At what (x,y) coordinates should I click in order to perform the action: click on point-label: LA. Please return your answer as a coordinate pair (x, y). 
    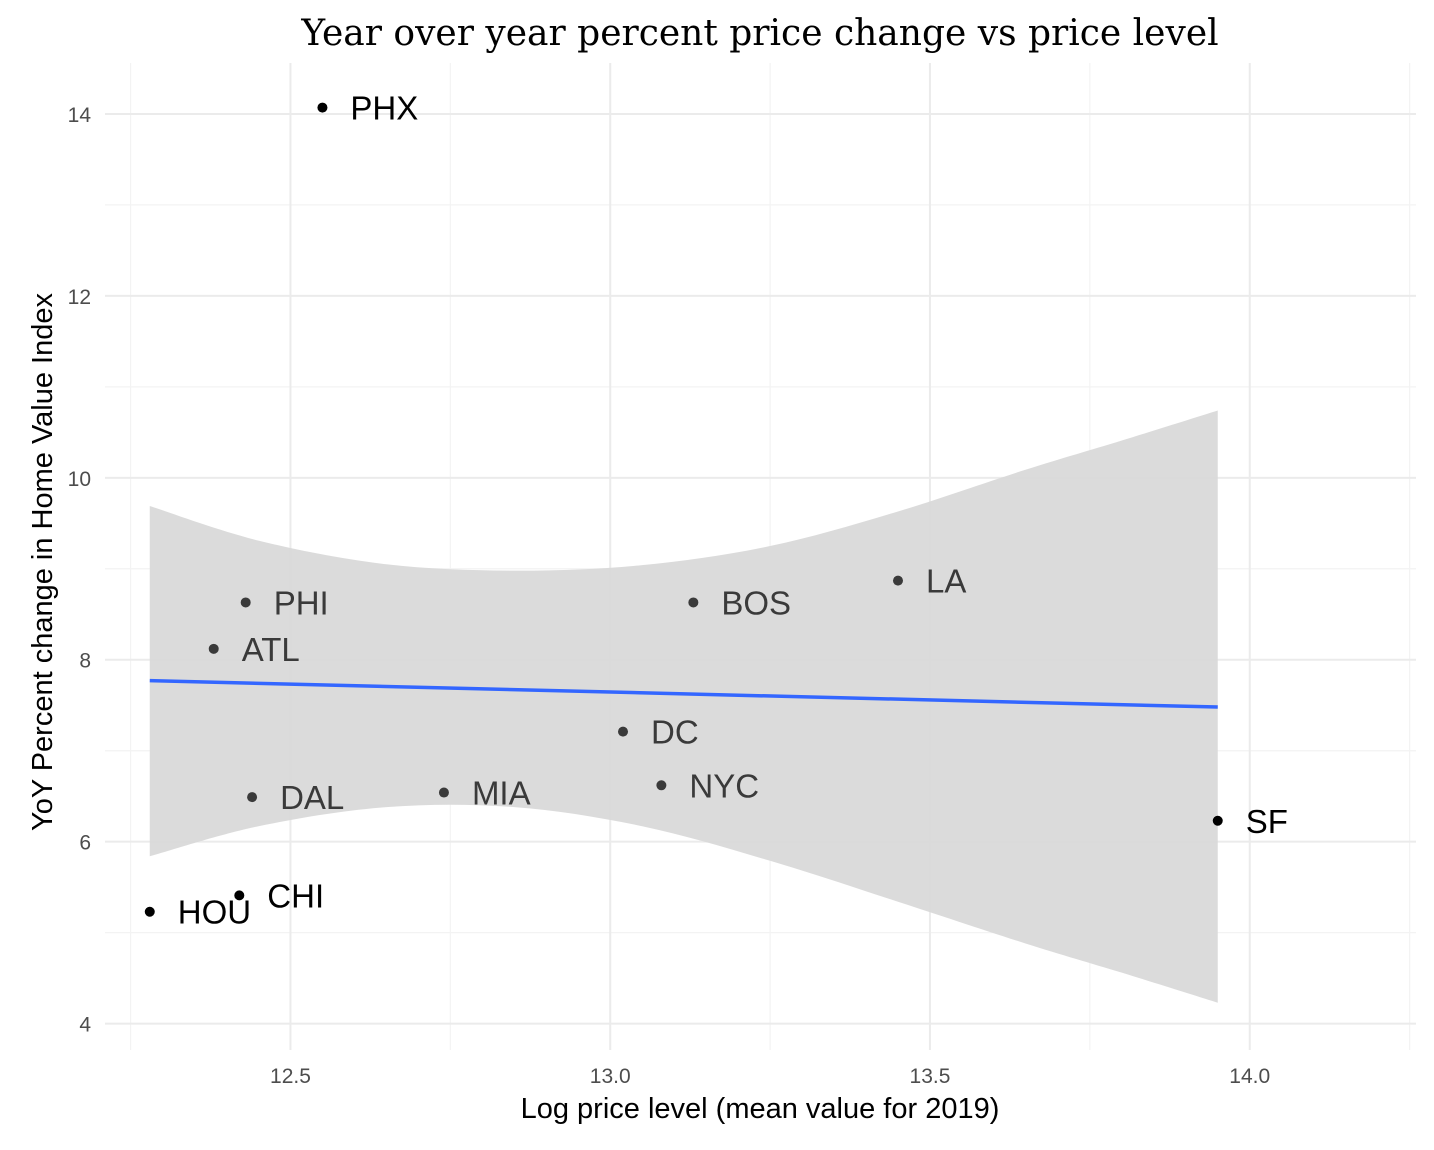
    Looking at the image, I should click on (946, 581).